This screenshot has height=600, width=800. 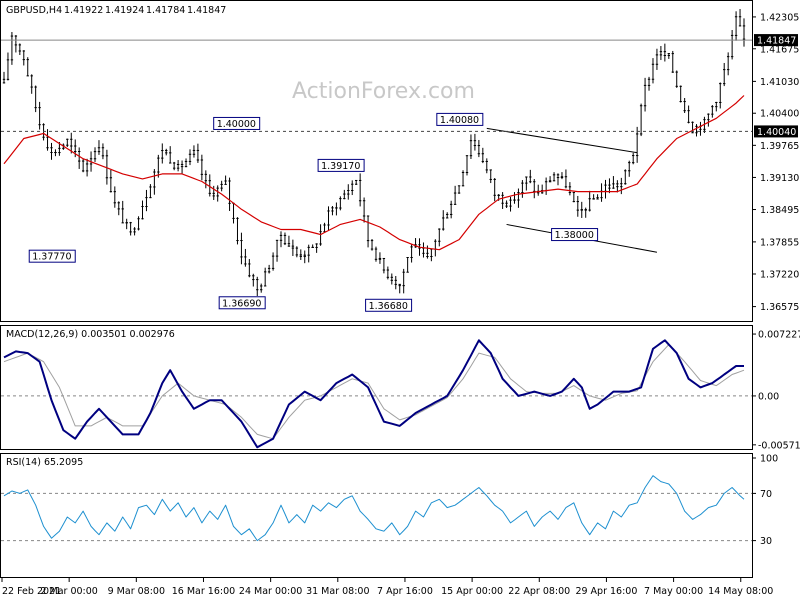 What do you see at coordinates (779, 178) in the screenshot?
I see `price-axis-label: 1.39130` at bounding box center [779, 178].